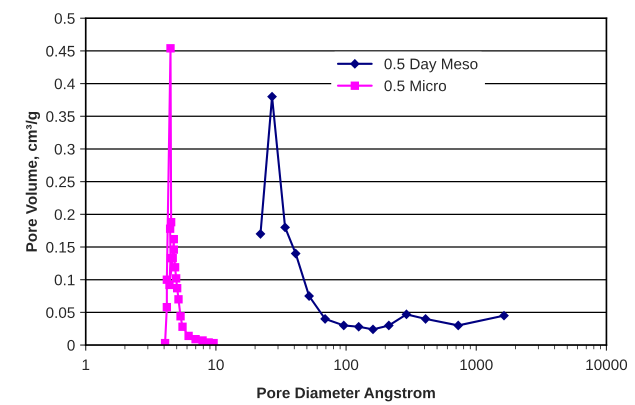  Describe the element at coordinates (64, 214) in the screenshot. I see `y-tick-label: 0.2` at that location.